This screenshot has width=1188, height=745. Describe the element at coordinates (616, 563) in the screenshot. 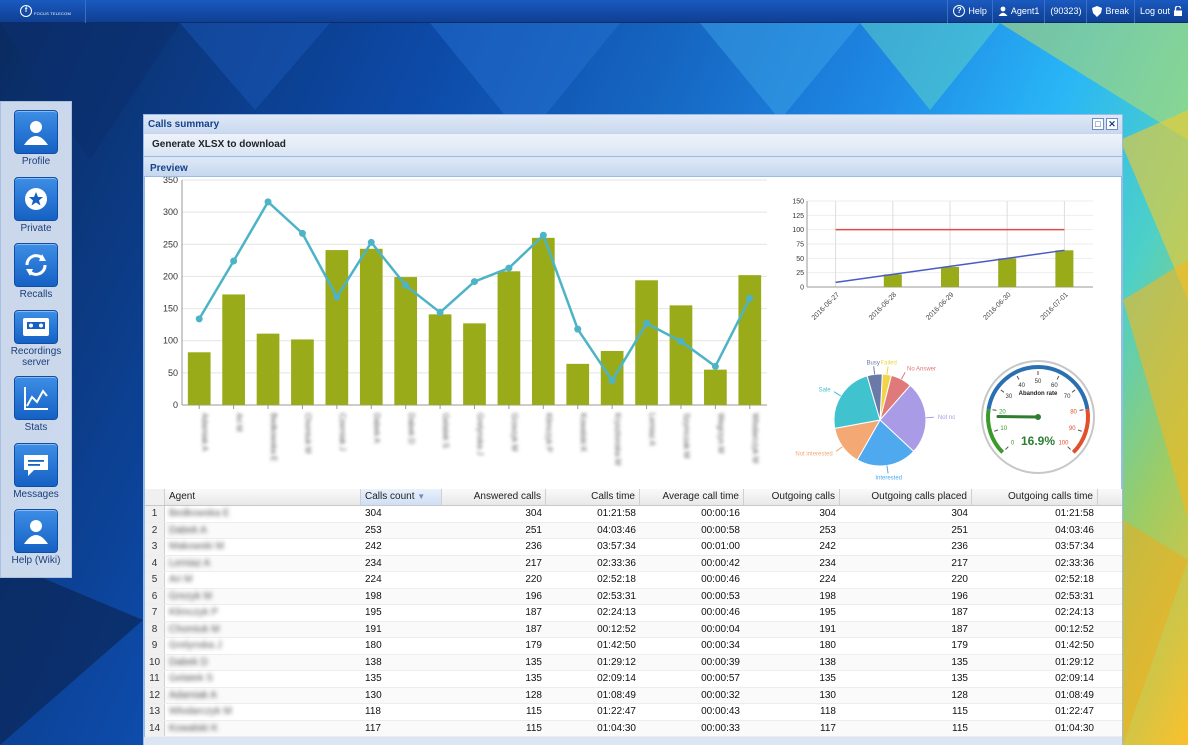

I see `cell-calls-time: 02:33:36` at that location.